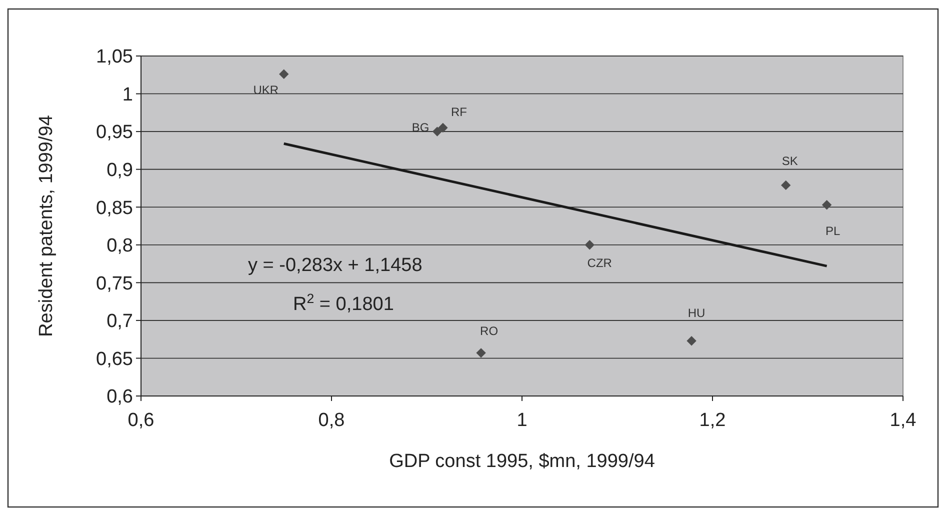 The width and height of the screenshot is (940, 509). What do you see at coordinates (790, 161) in the screenshot?
I see `data-label: SK` at bounding box center [790, 161].